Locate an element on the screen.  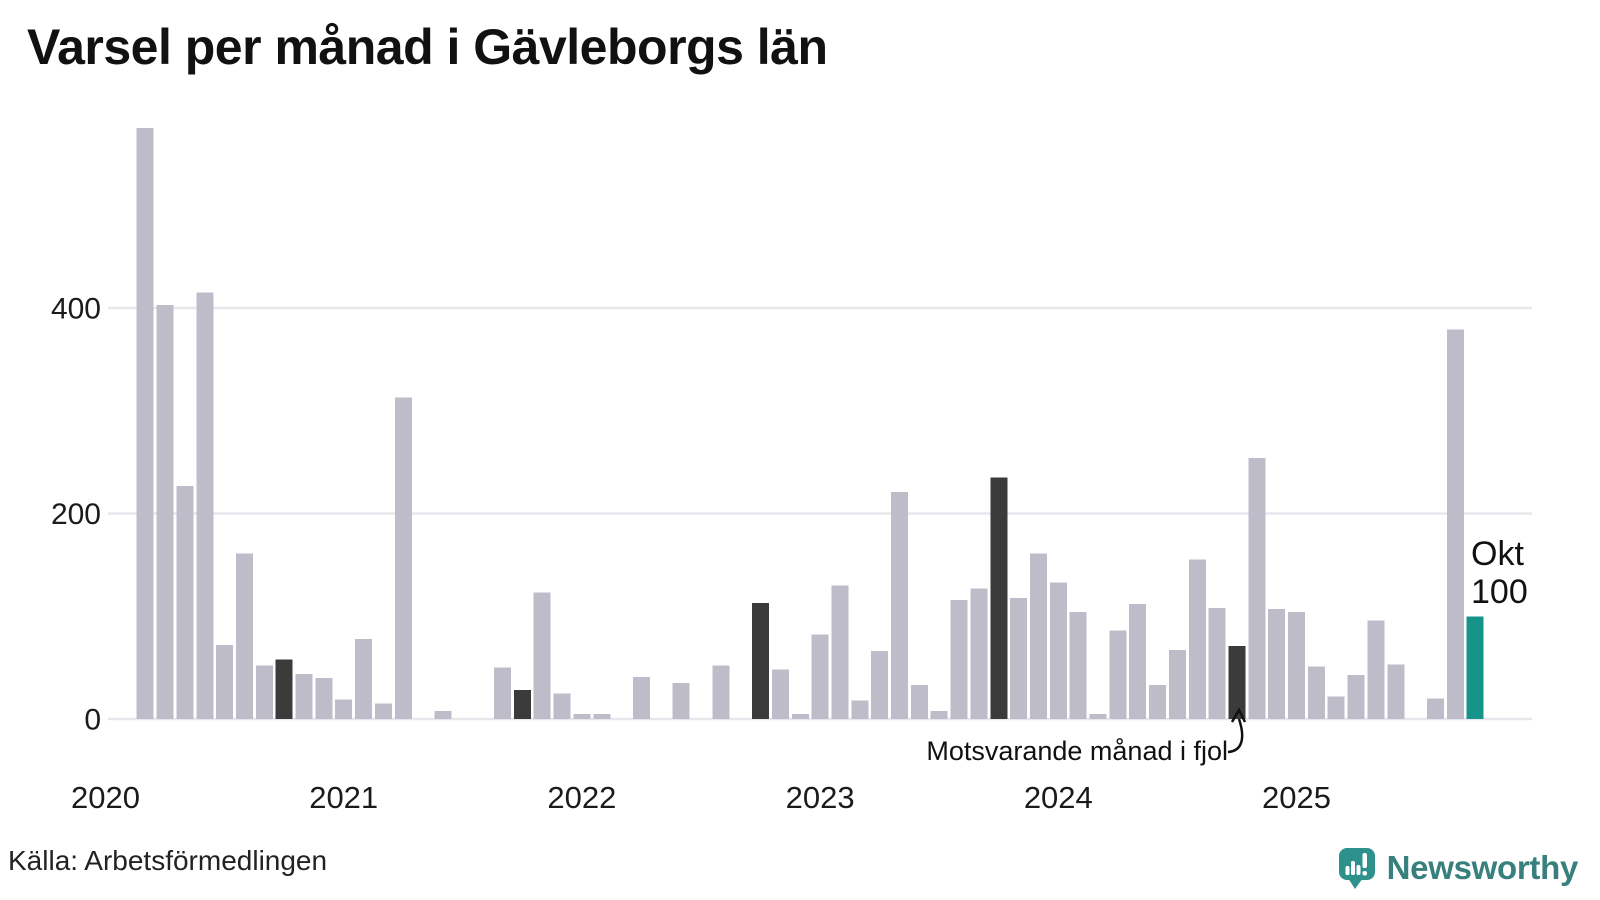
newsworthy-logo: Newsworthy is located at coordinates (1458, 868).